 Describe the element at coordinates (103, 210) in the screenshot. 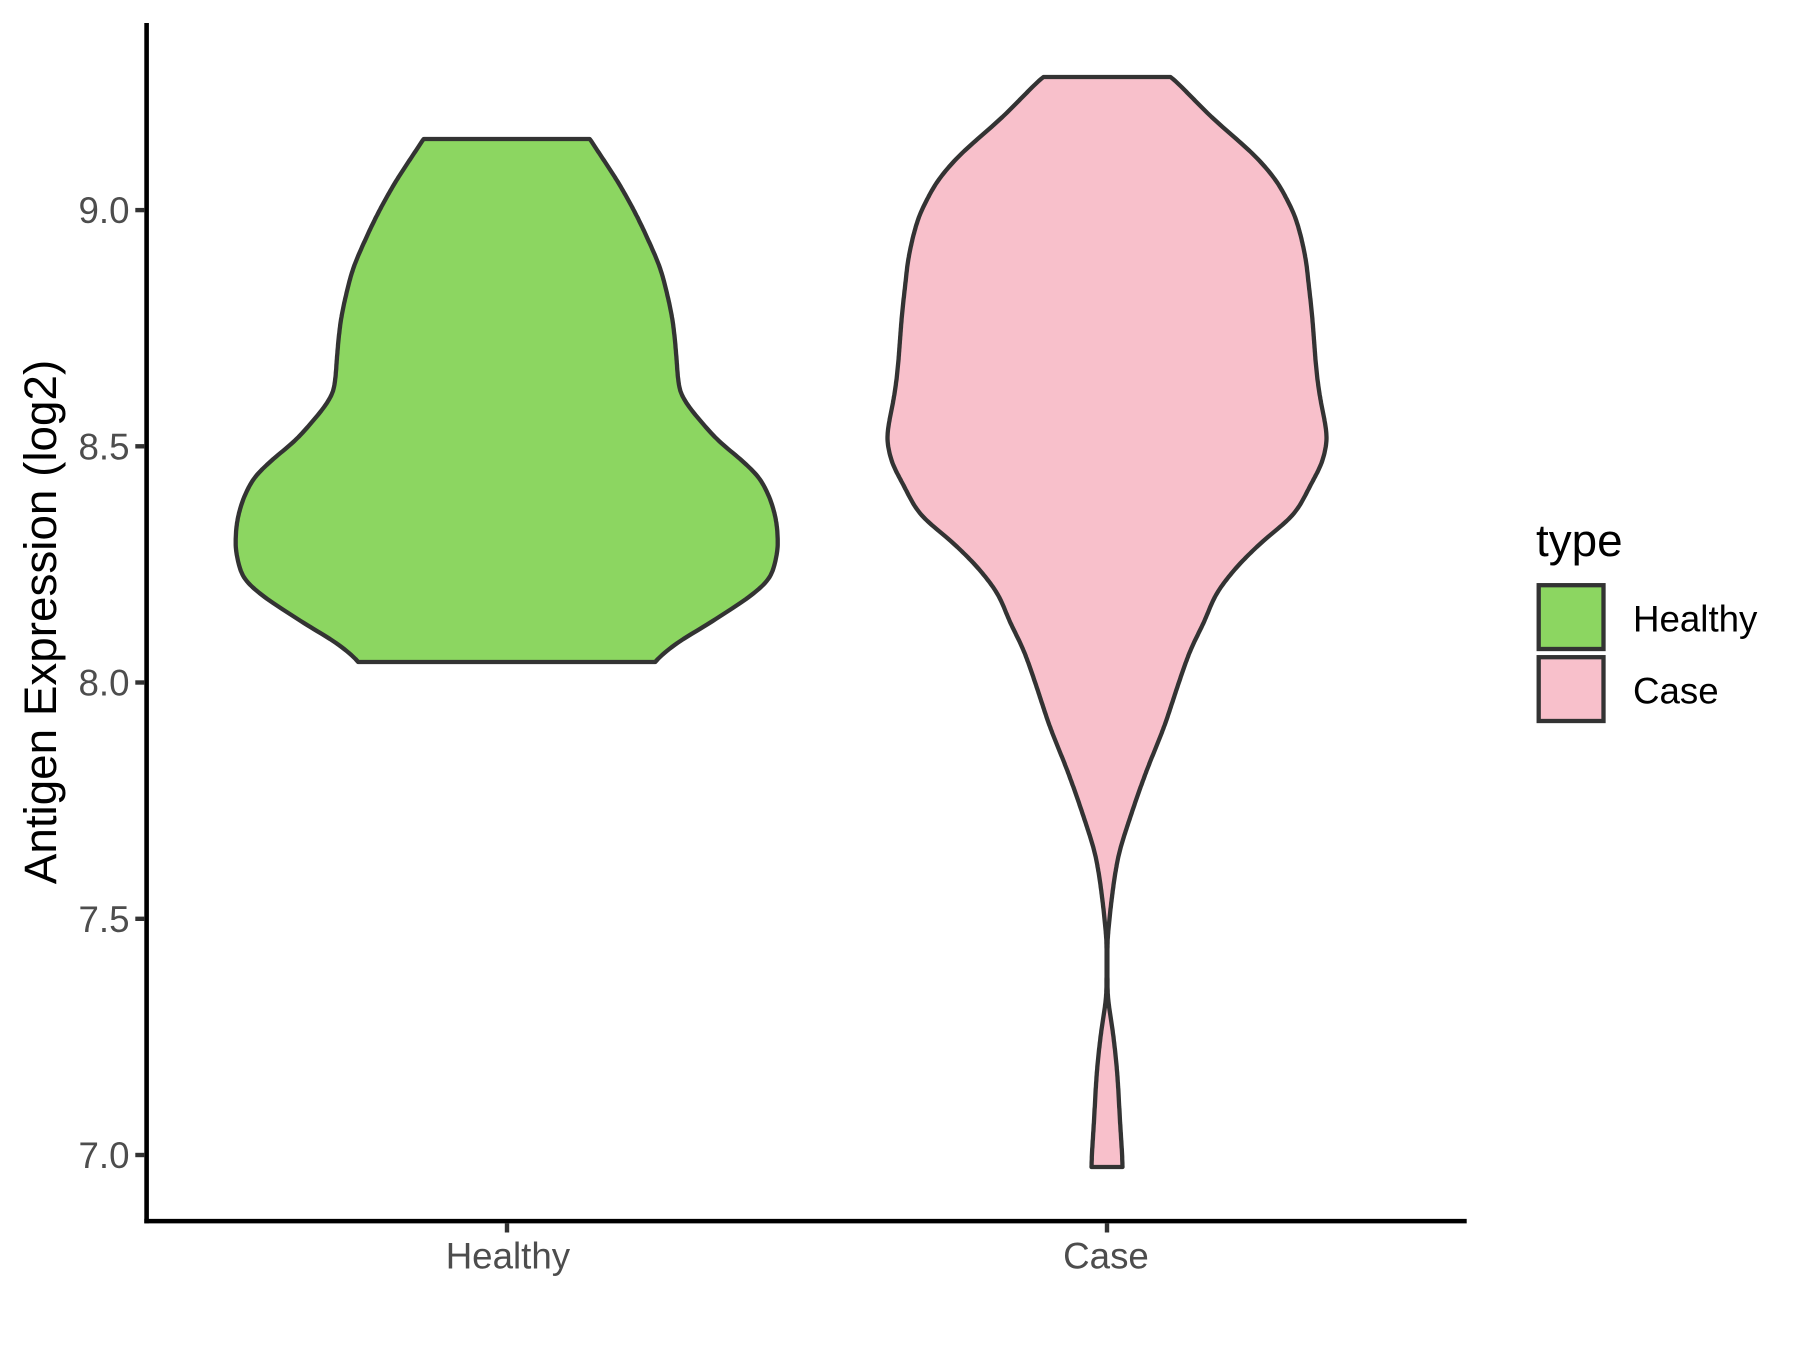

I see `svg-text: 9.0` at that location.